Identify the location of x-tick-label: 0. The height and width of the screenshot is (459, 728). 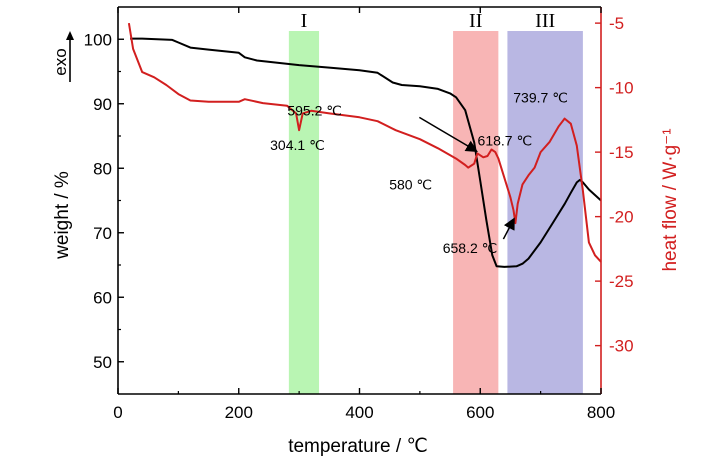
(117, 412).